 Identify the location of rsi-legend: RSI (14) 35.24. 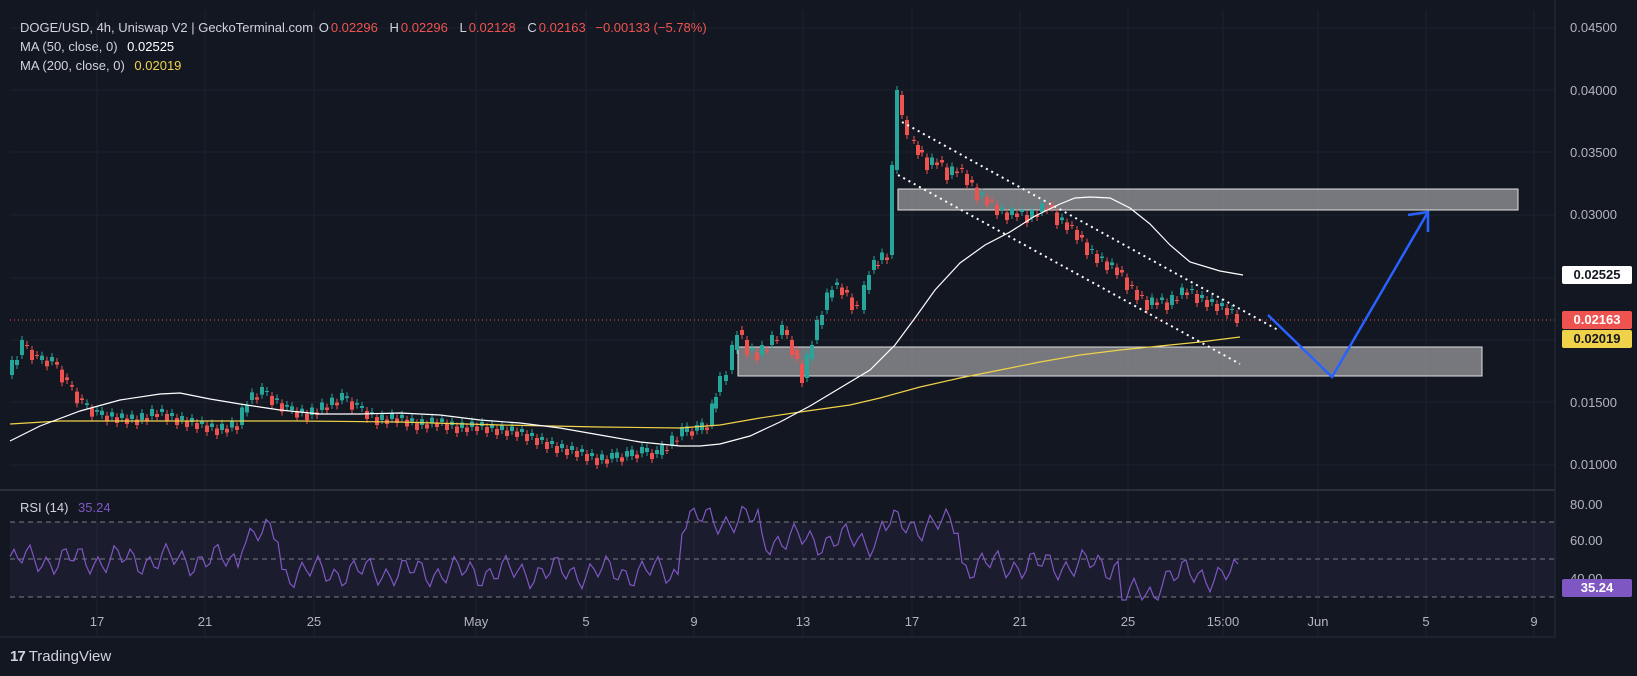
(66, 507).